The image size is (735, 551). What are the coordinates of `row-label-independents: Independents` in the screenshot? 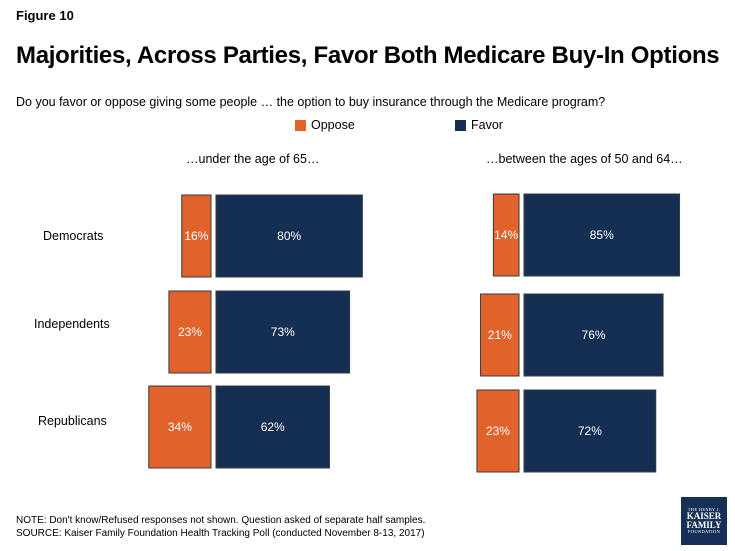 It's located at (72, 324).